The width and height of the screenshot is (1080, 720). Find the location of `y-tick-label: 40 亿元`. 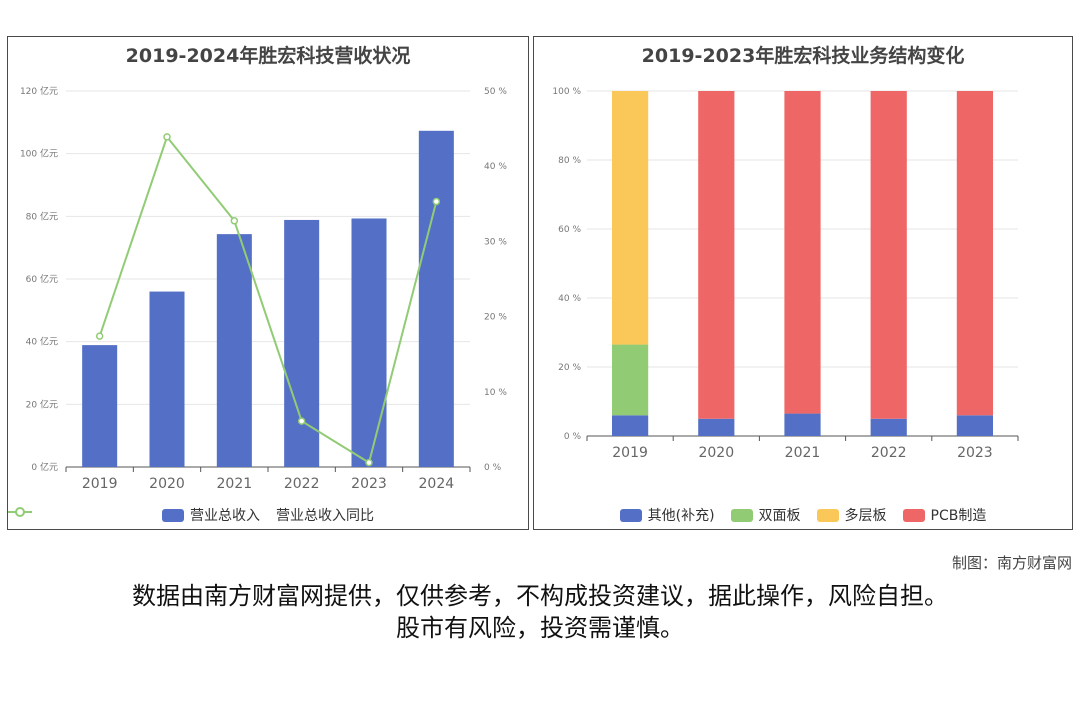

y-tick-label: 40 亿元 is located at coordinates (42, 342).